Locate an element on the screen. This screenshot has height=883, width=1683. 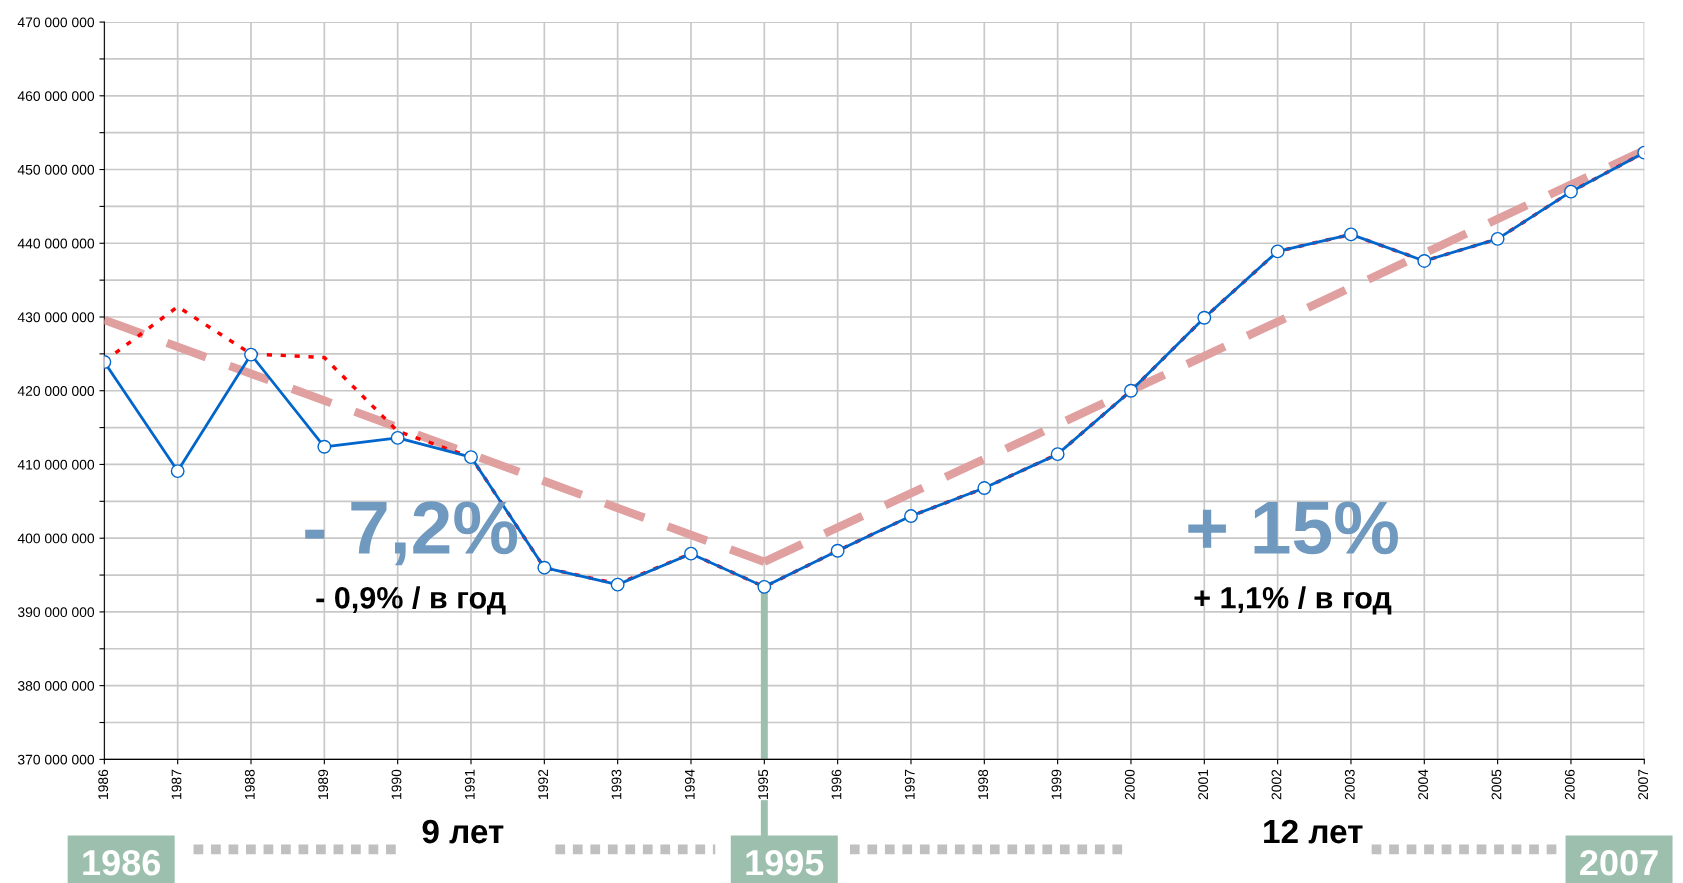
y-tick-label: 380 000 000 is located at coordinates (56, 685).